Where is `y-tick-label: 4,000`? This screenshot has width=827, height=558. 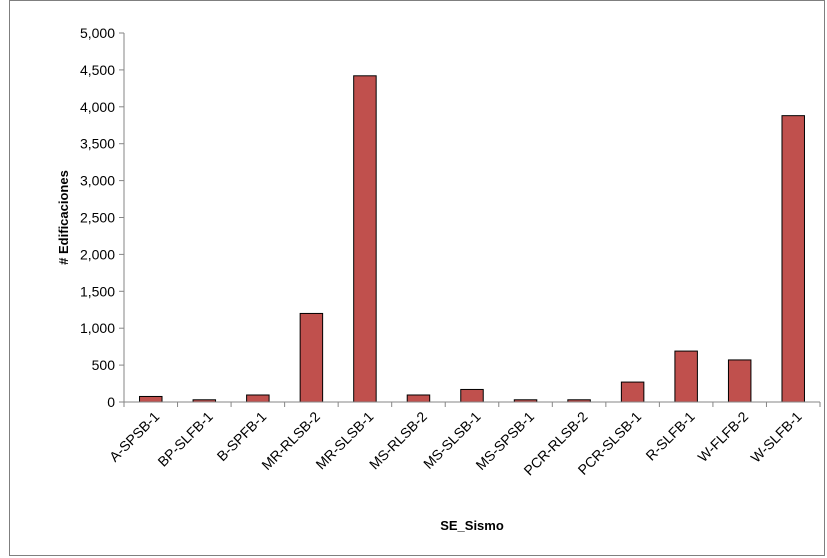 y-tick-label: 4,000 is located at coordinates (97, 107).